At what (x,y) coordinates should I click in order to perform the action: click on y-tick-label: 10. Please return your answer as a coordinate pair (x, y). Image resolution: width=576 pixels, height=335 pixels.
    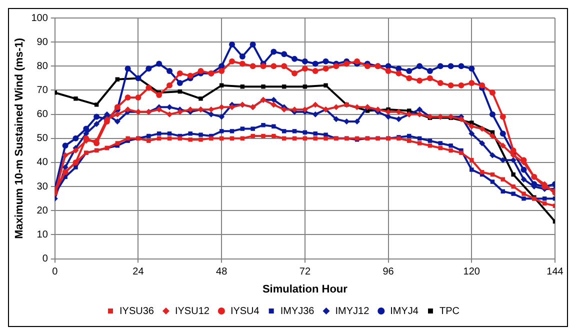
    Looking at the image, I should click on (42, 234).